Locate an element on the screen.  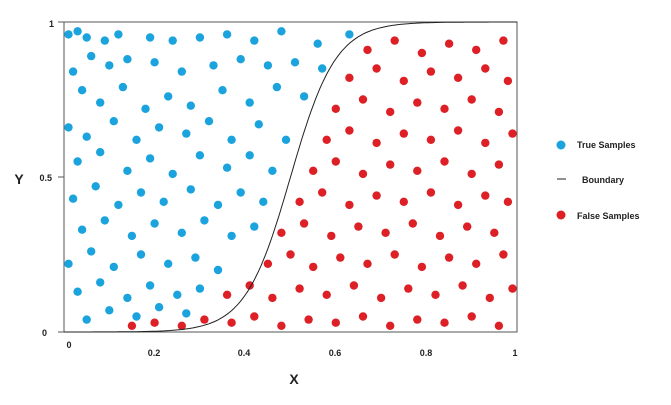
x-tick-label-0-8: 0.8 is located at coordinates (426, 353).